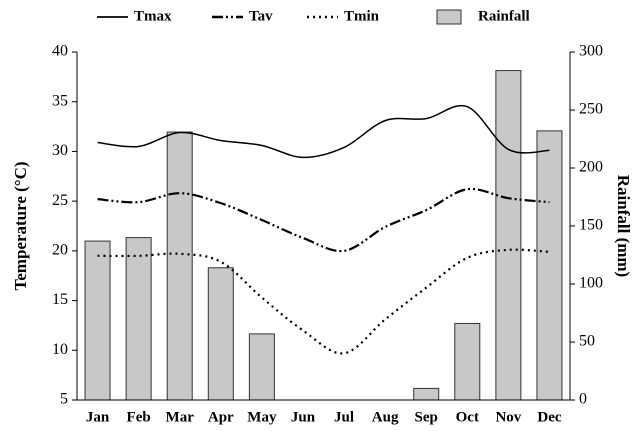 This screenshot has width=639, height=431. Describe the element at coordinates (362, 16) in the screenshot. I see `legend-label: Tmin` at that location.